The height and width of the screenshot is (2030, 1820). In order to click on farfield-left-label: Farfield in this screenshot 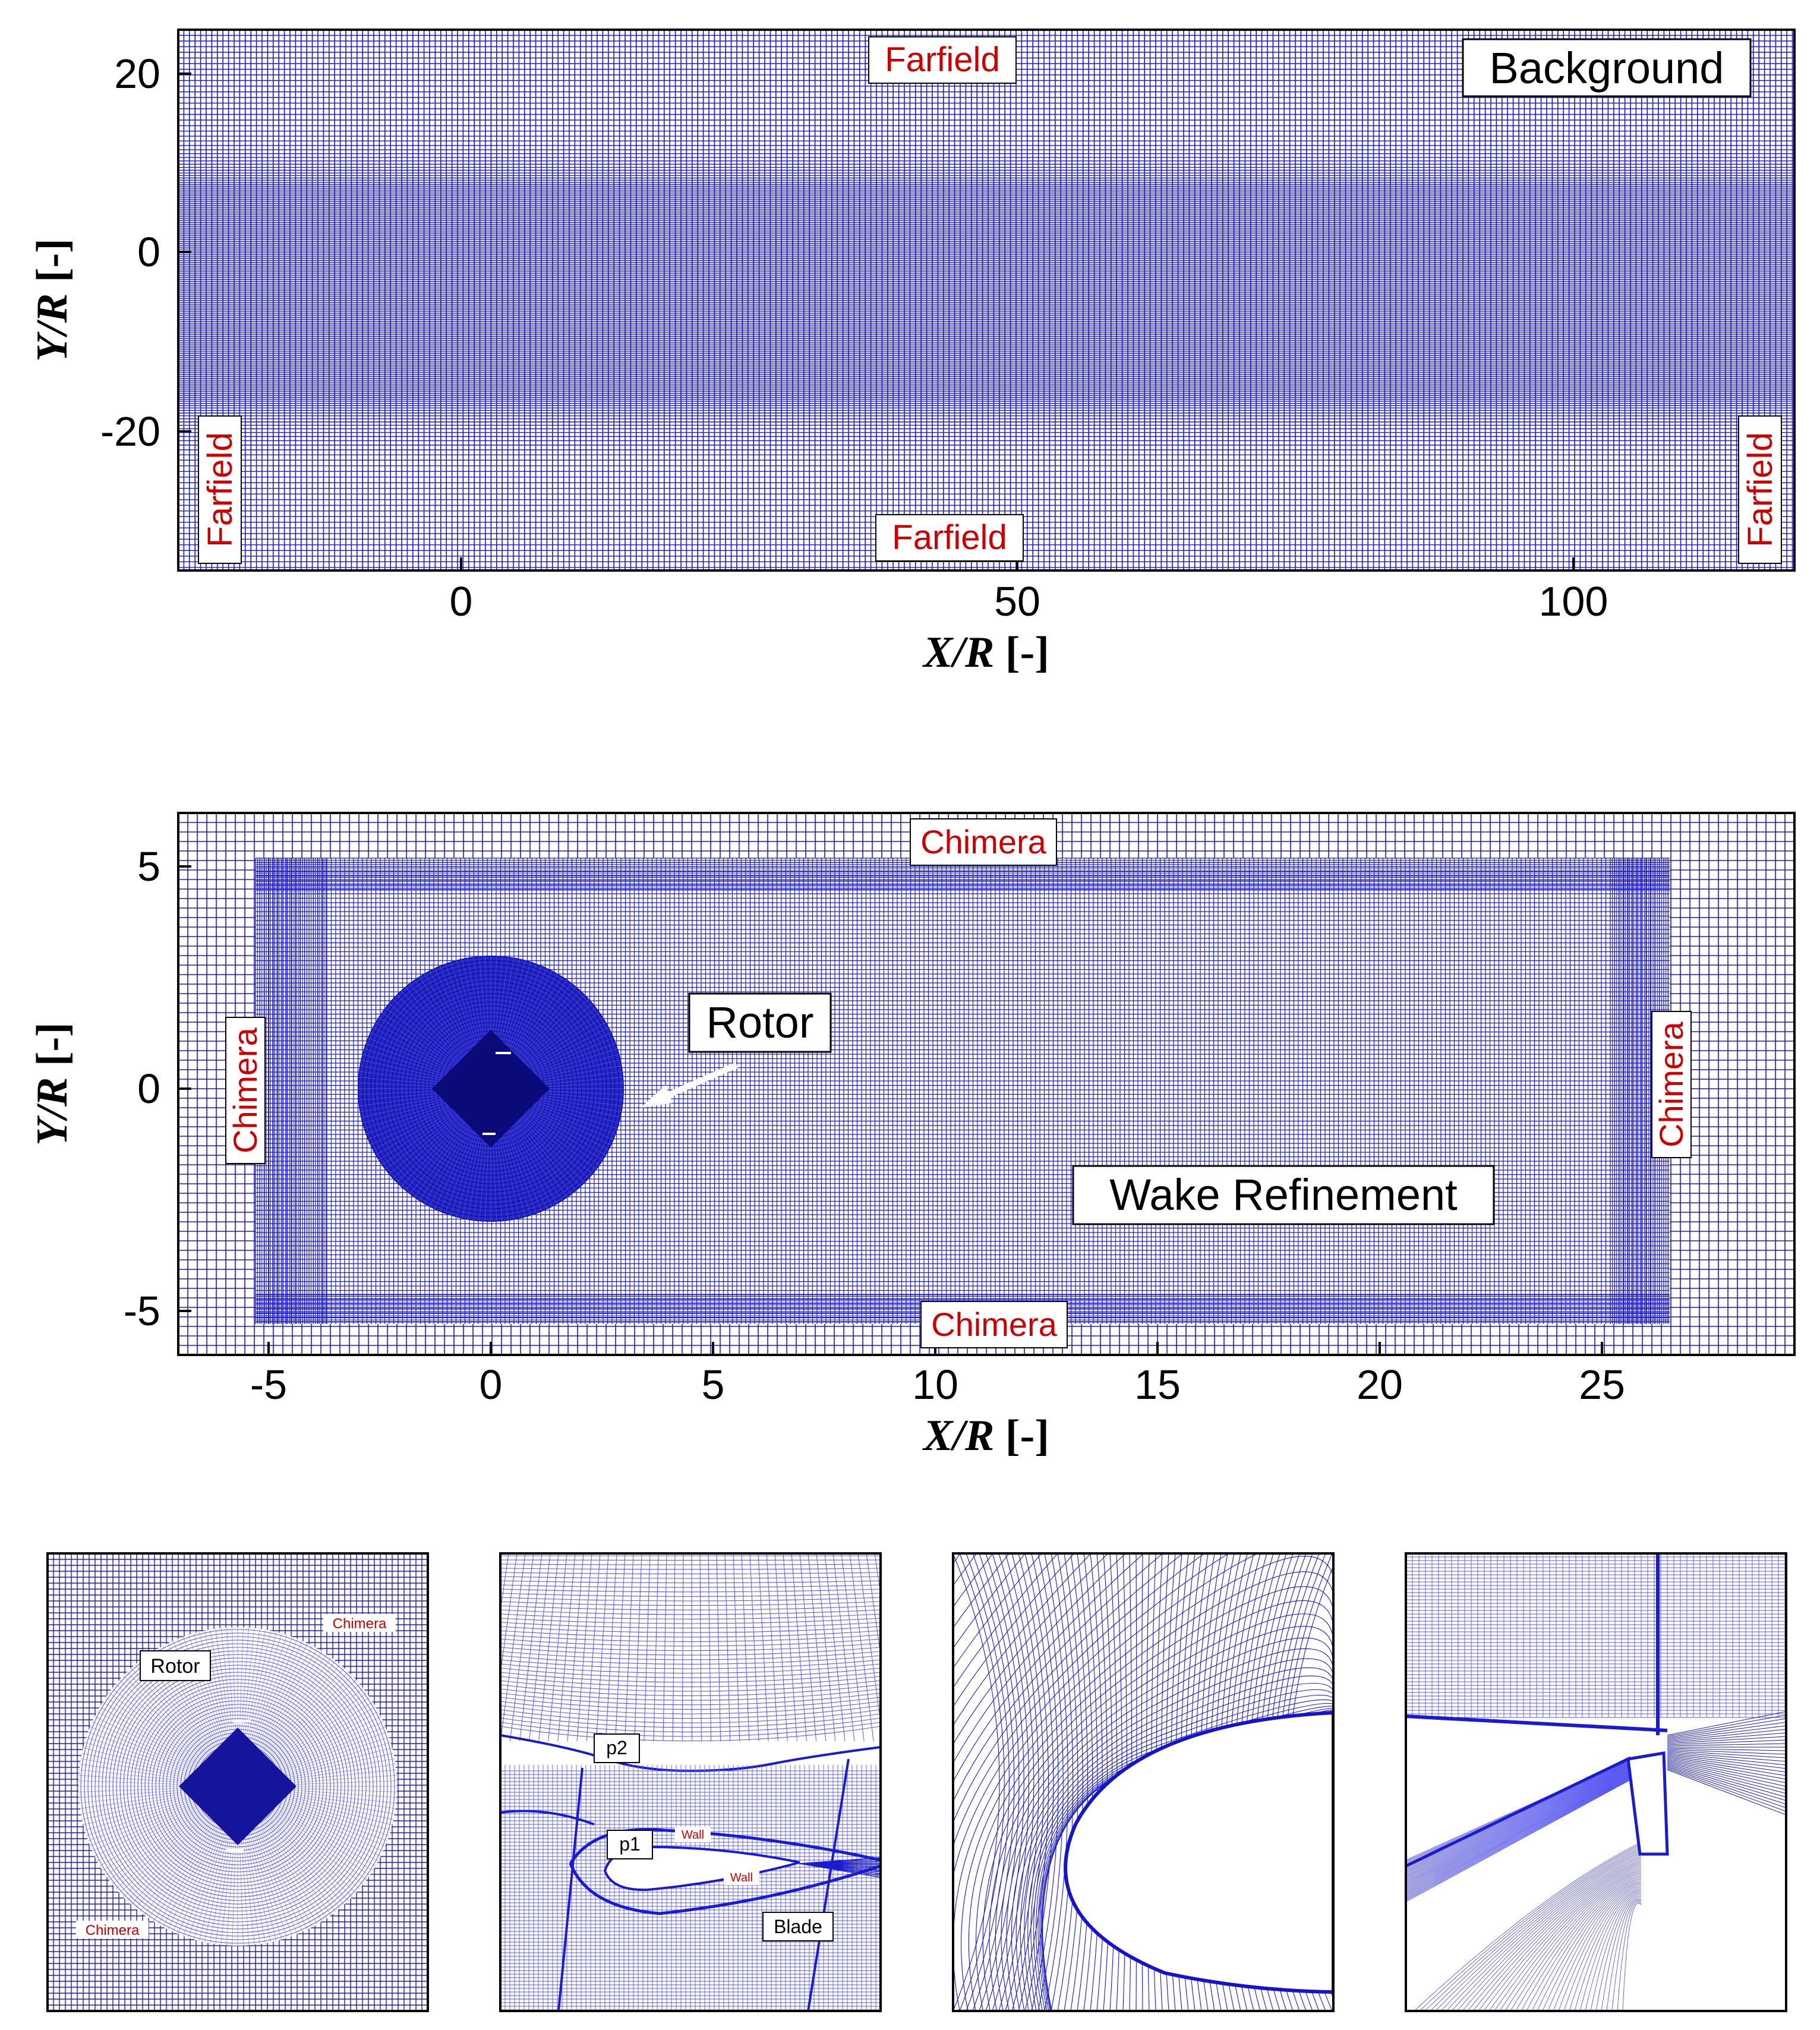, I will do `click(220, 490)`.